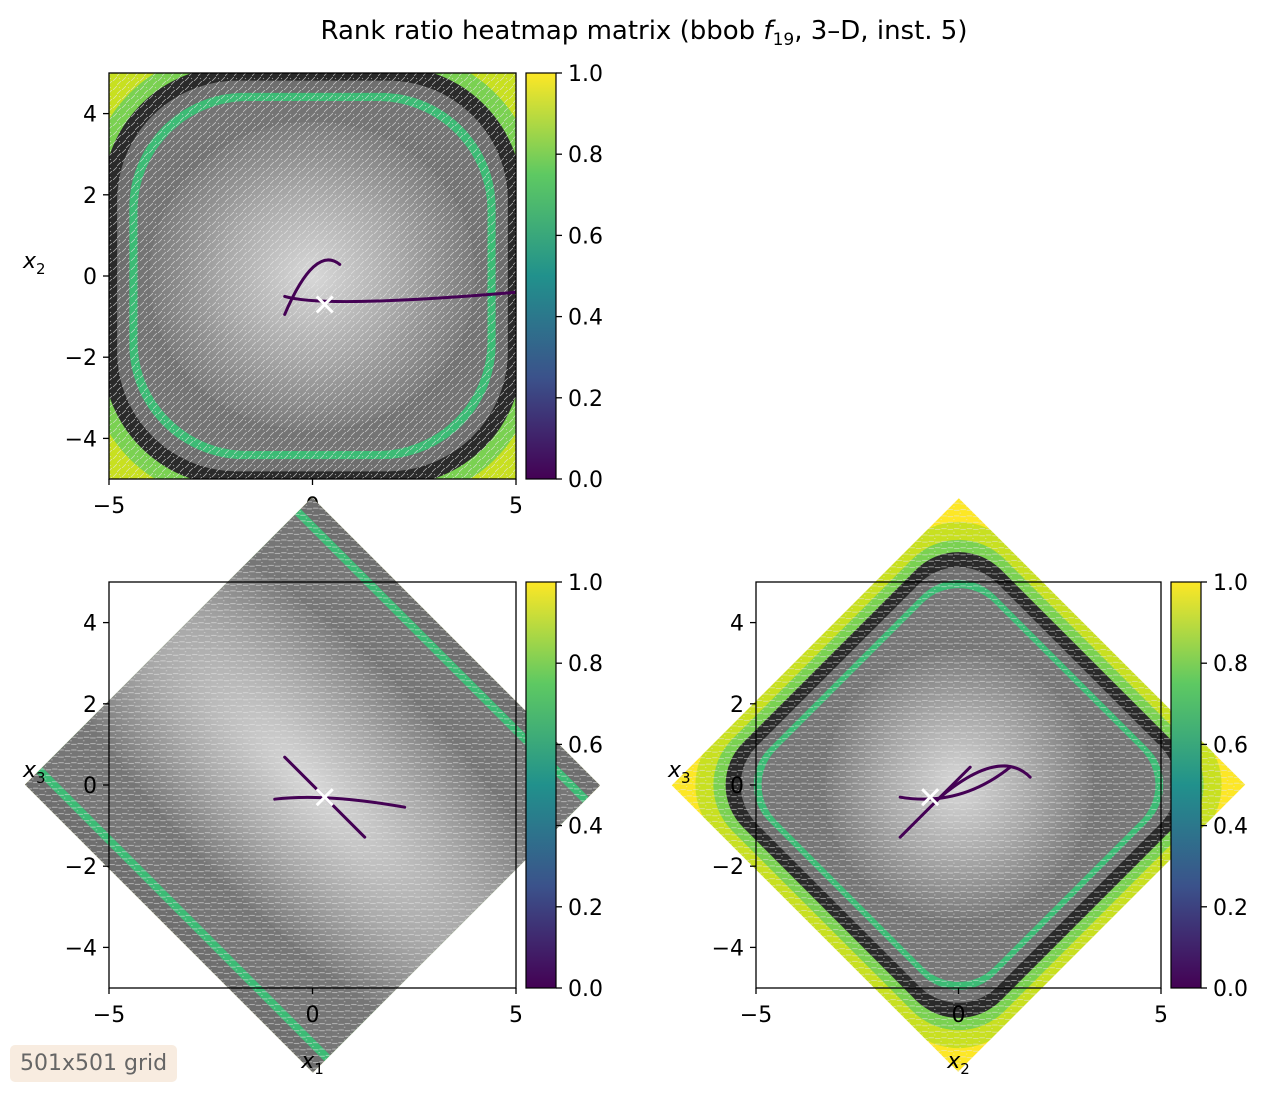 The width and height of the screenshot is (1288, 1102). I want to click on y-axis-label: x2, so click(34, 263).